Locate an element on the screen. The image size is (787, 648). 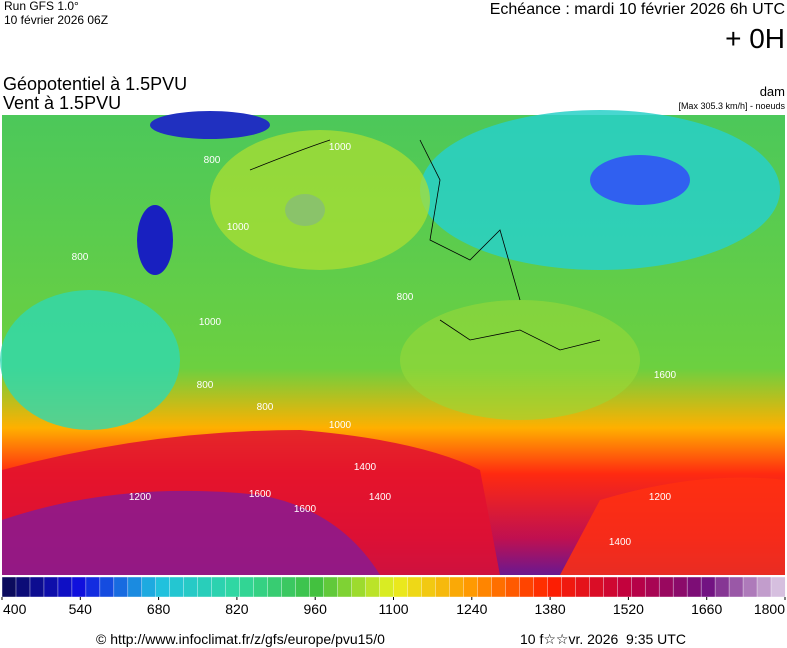
field-primary: Géopotentiel à 1.5PVU is located at coordinates (95, 84).